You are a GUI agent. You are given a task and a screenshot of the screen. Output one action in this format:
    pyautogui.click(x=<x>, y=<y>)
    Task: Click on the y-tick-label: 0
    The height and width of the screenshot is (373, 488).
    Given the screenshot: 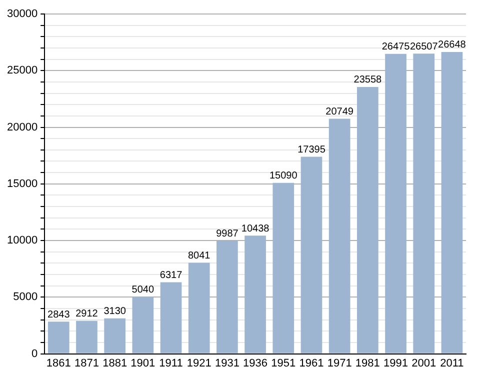 What is the action you would take?
    pyautogui.click(x=34, y=354)
    